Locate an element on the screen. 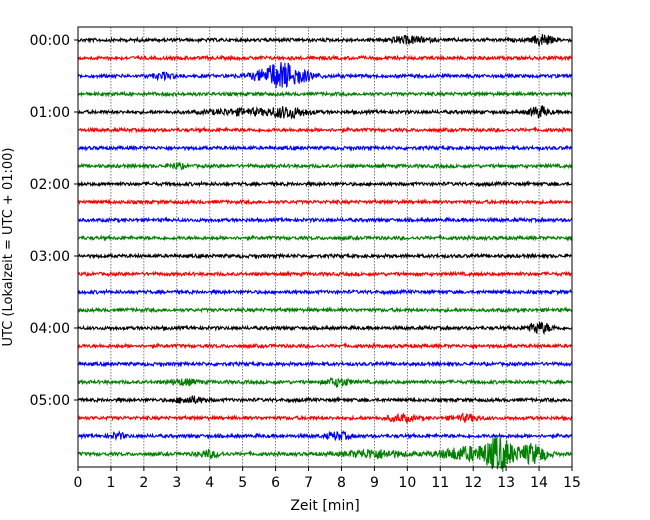  x-tick-label: 8 is located at coordinates (341, 483).